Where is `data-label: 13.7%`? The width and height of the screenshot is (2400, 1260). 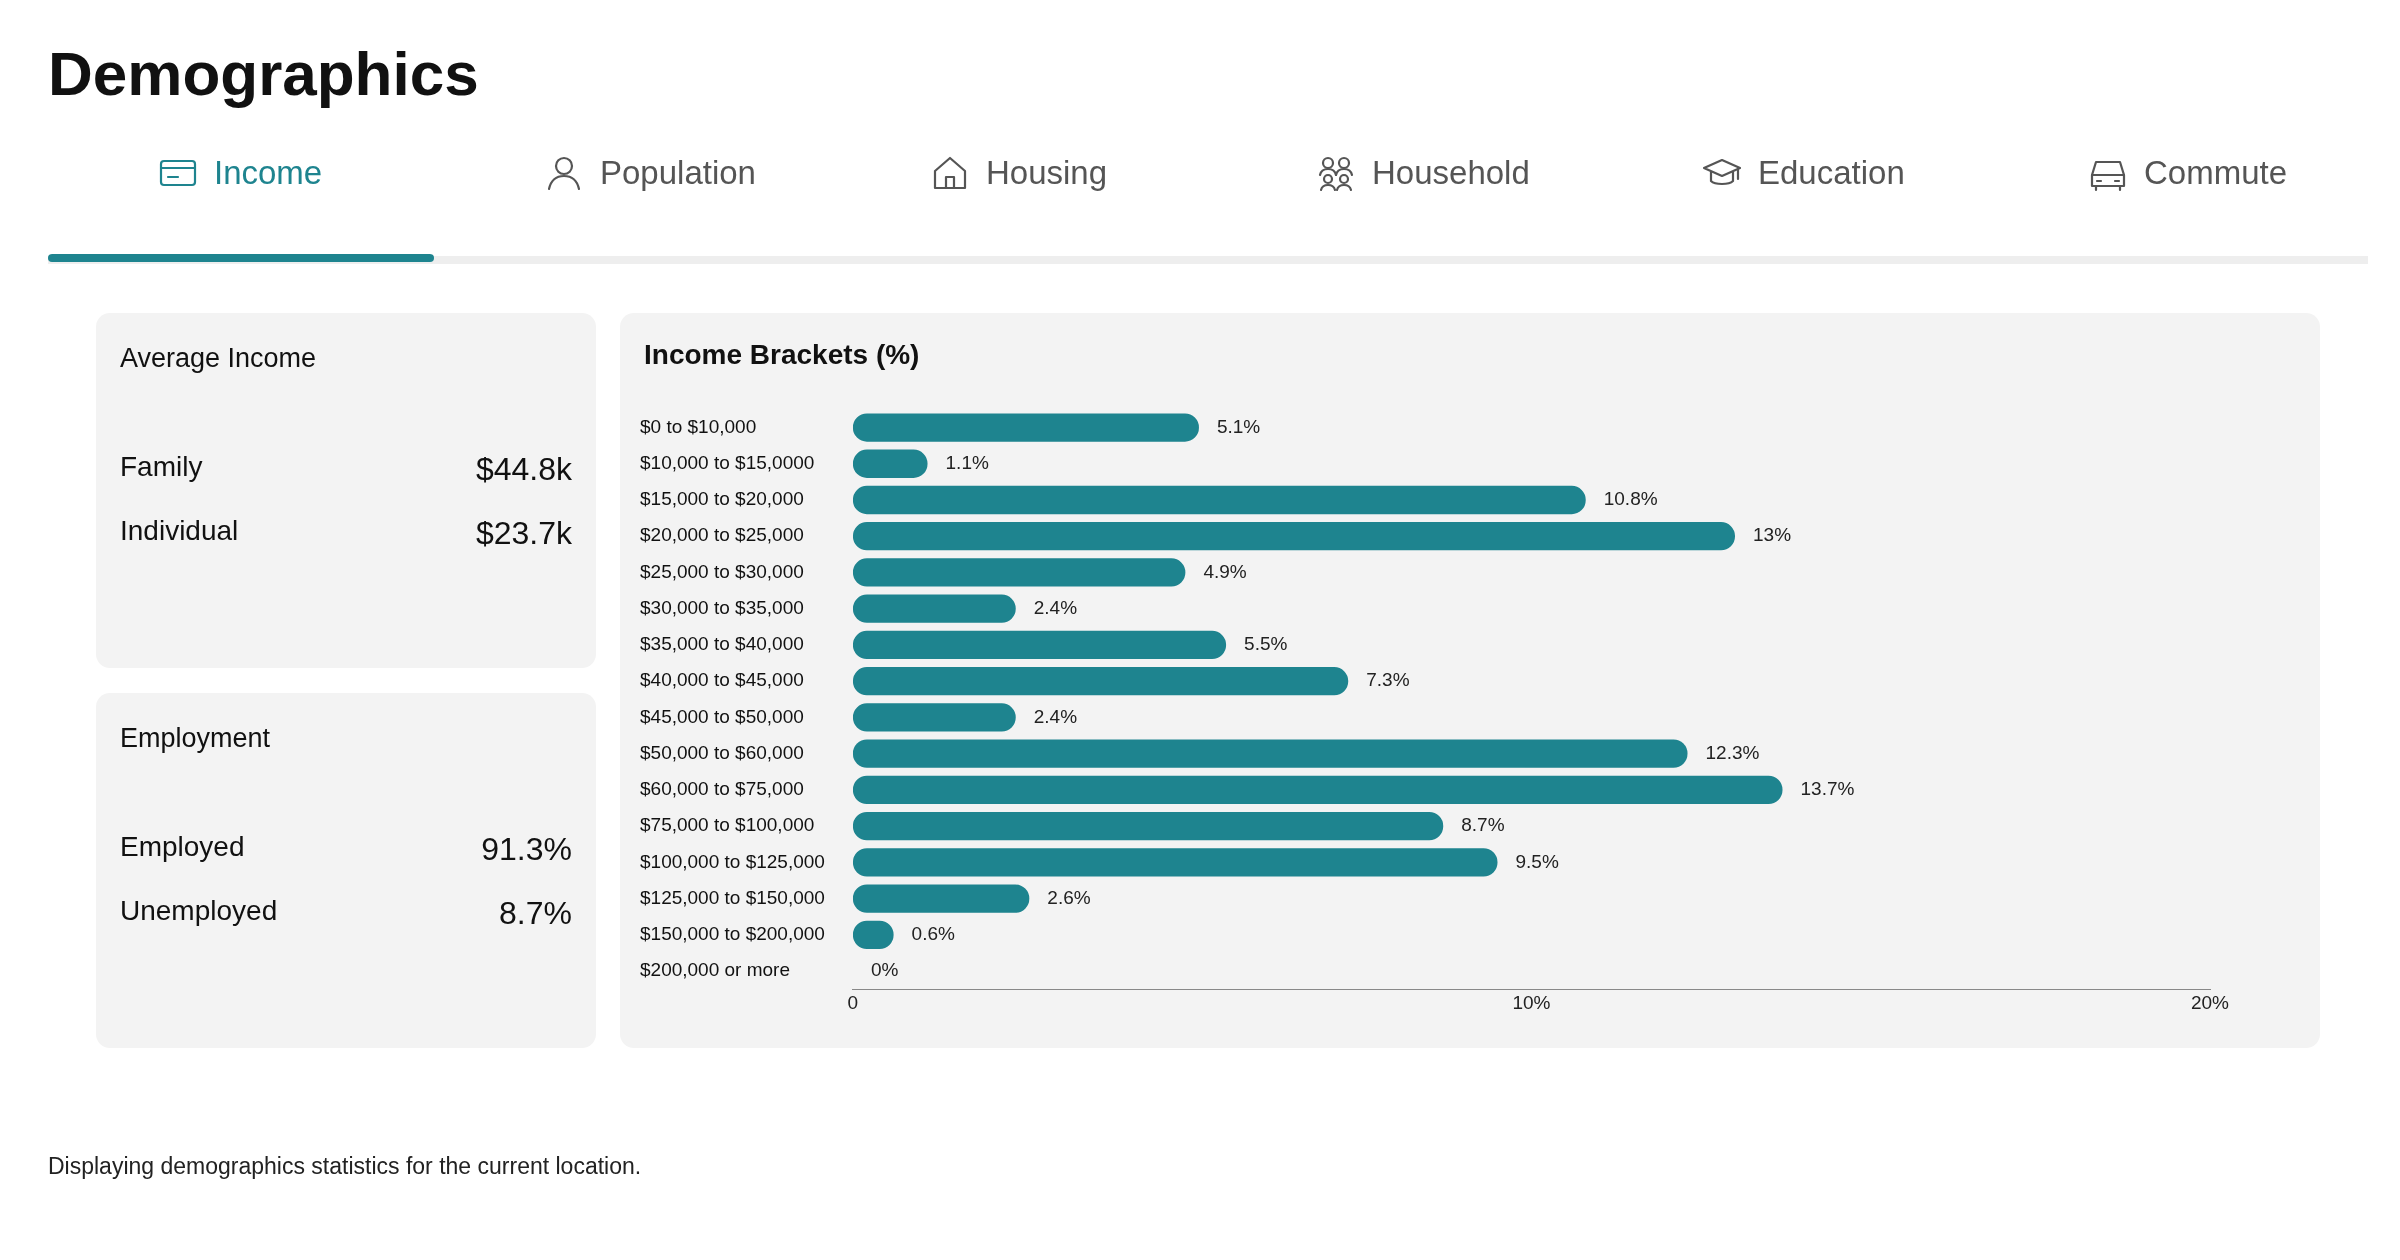
data-label: 13.7% is located at coordinates (1827, 789).